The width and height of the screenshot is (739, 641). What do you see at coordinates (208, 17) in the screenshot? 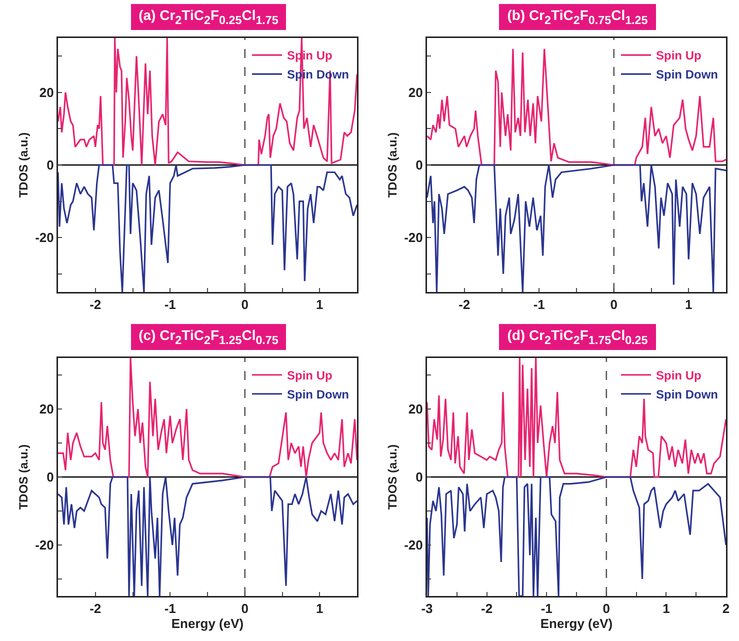
I see `chart-title: (a) Cr$_{2}$TiC$_{2}$F$_{0.25}$Cl$_{1.75}$` at bounding box center [208, 17].